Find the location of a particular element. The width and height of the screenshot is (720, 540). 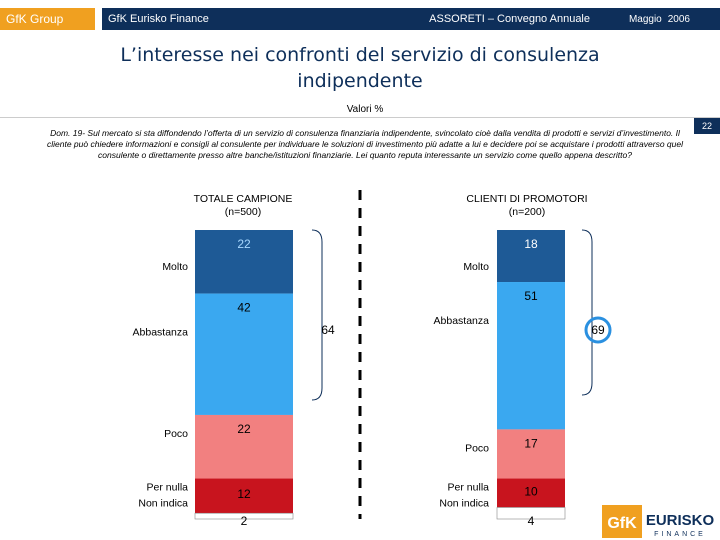

bracket-total-0: 64 is located at coordinates (328, 330).